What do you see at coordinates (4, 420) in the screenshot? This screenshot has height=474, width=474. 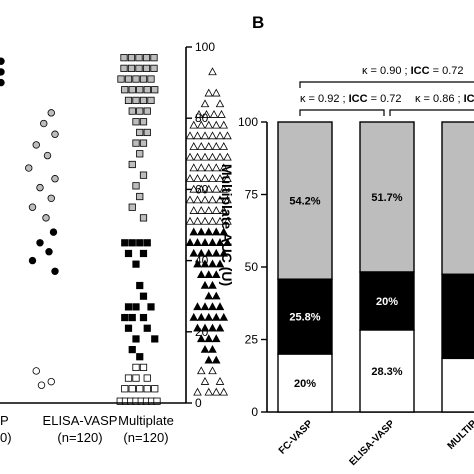 I see `category-label-name: P` at bounding box center [4, 420].